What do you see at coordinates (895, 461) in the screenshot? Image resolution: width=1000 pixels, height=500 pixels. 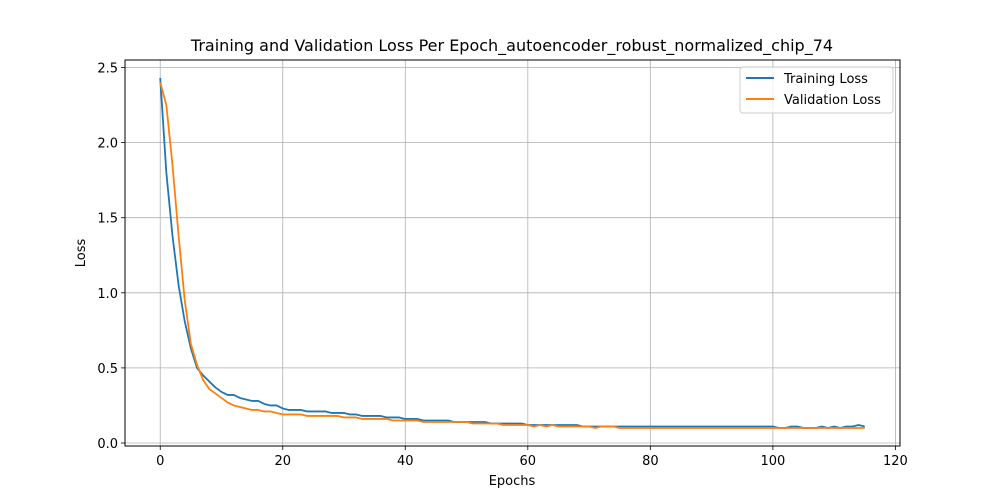 I see `x-tick-label: 120` at bounding box center [895, 461].